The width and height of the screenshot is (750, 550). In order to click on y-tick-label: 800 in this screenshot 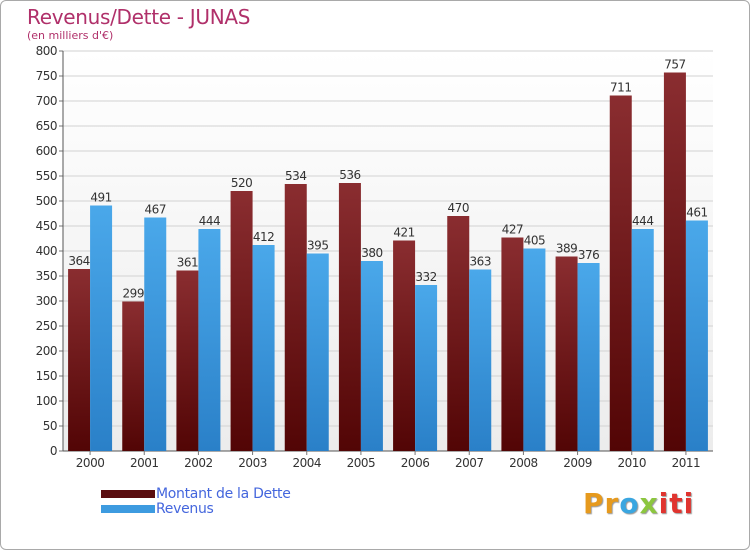, I will do `click(46, 51)`.